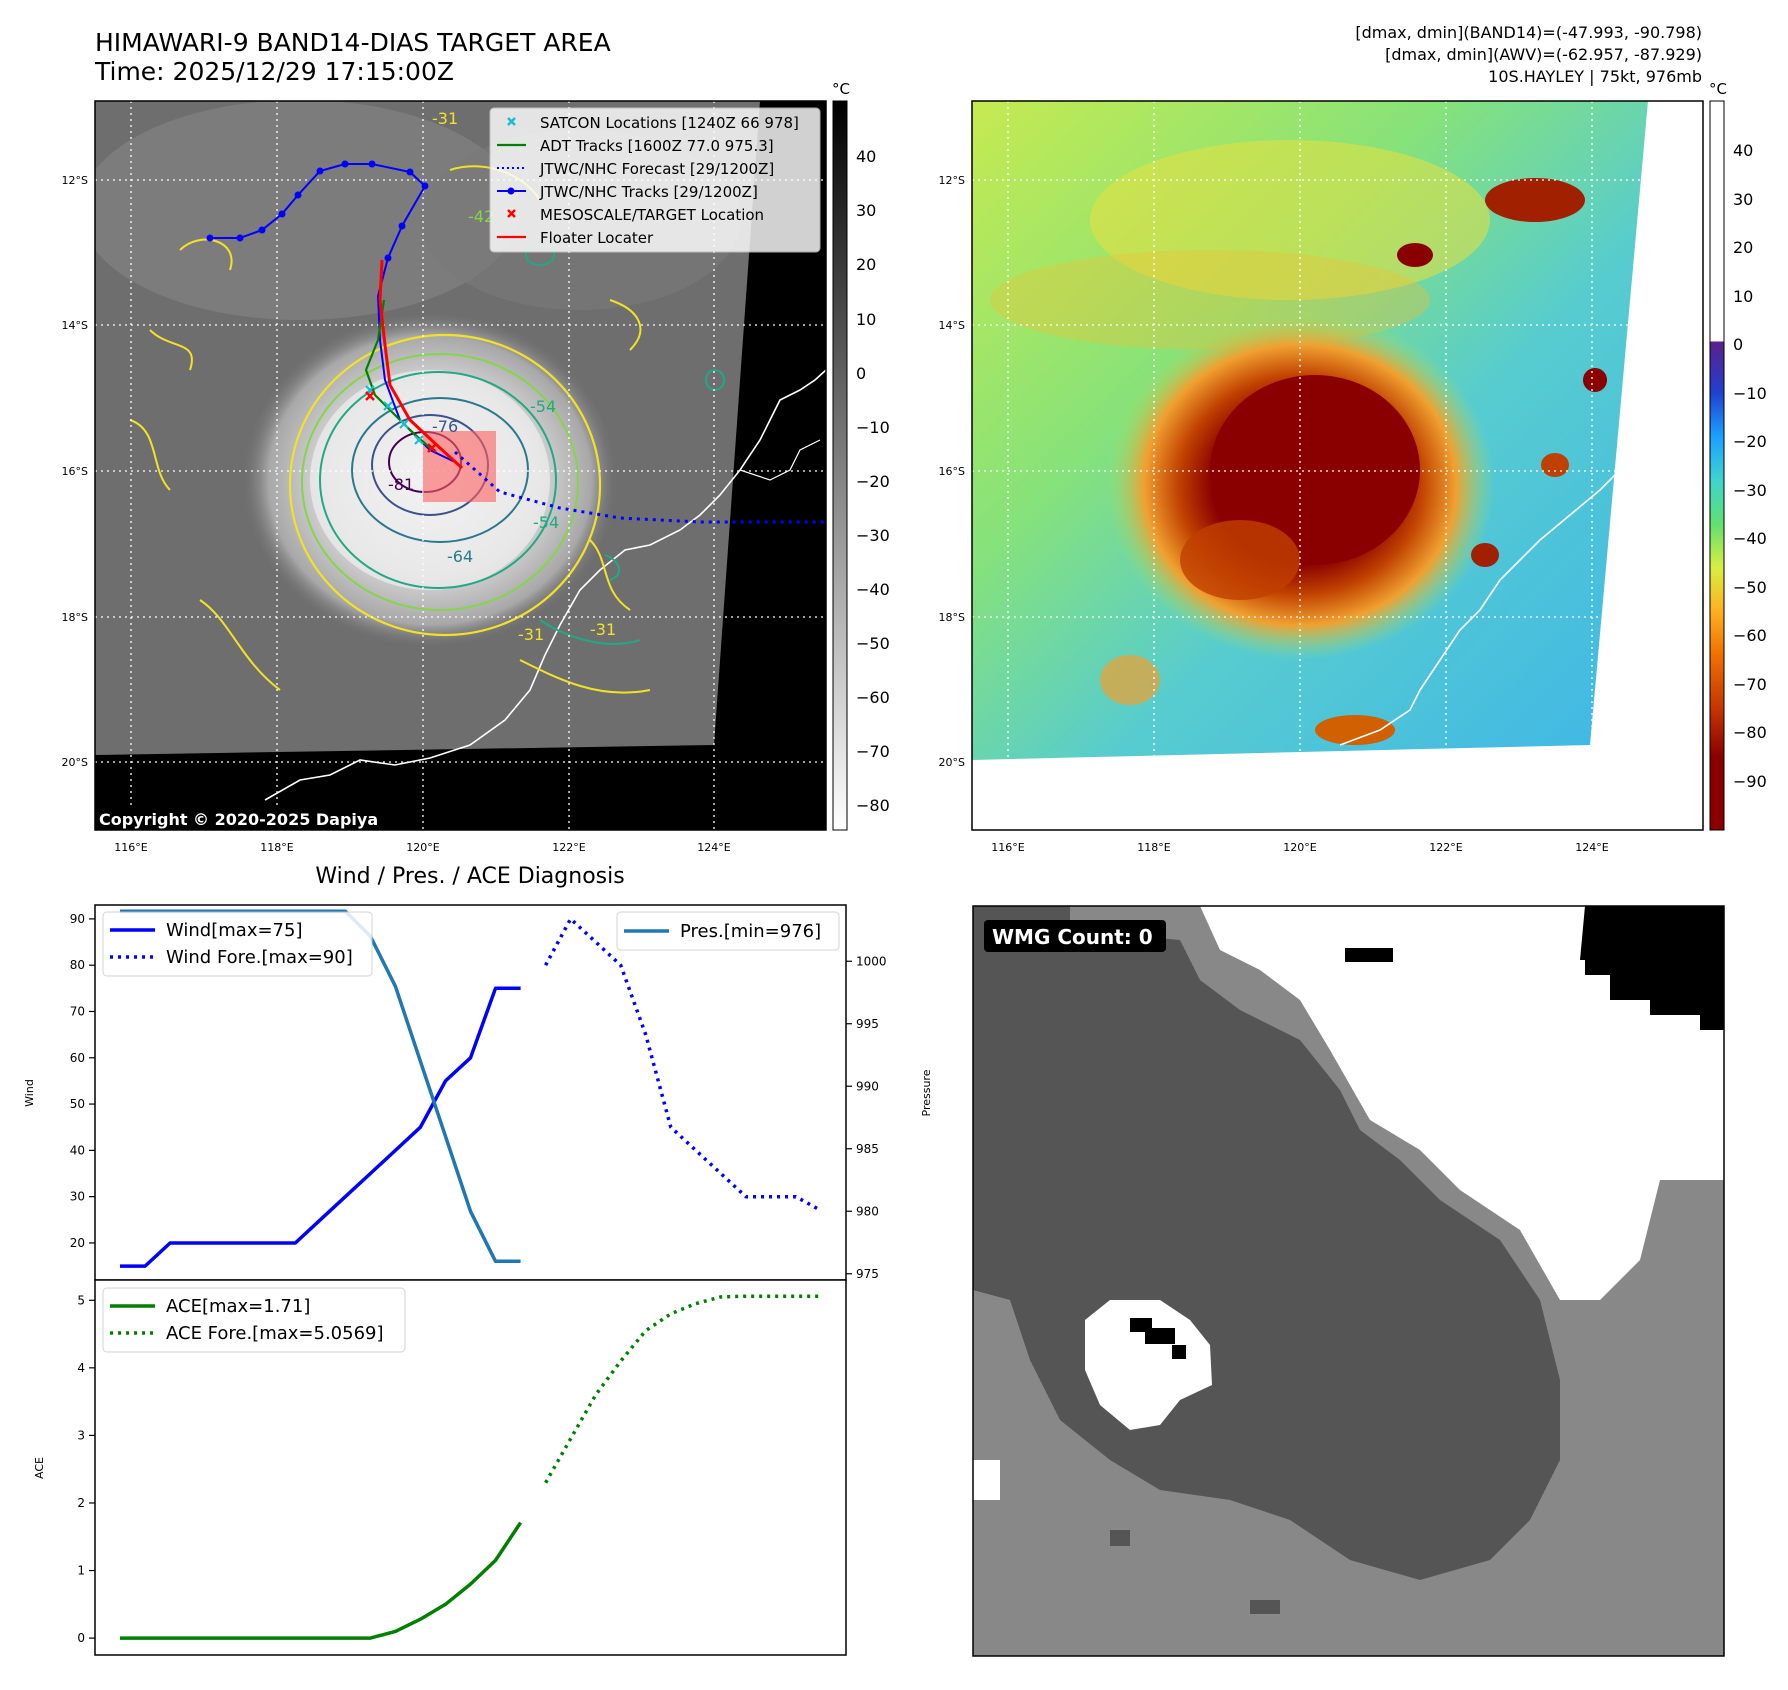 The height and width of the screenshot is (1690, 1788). I want to click on adt-track, so click(397, 374).